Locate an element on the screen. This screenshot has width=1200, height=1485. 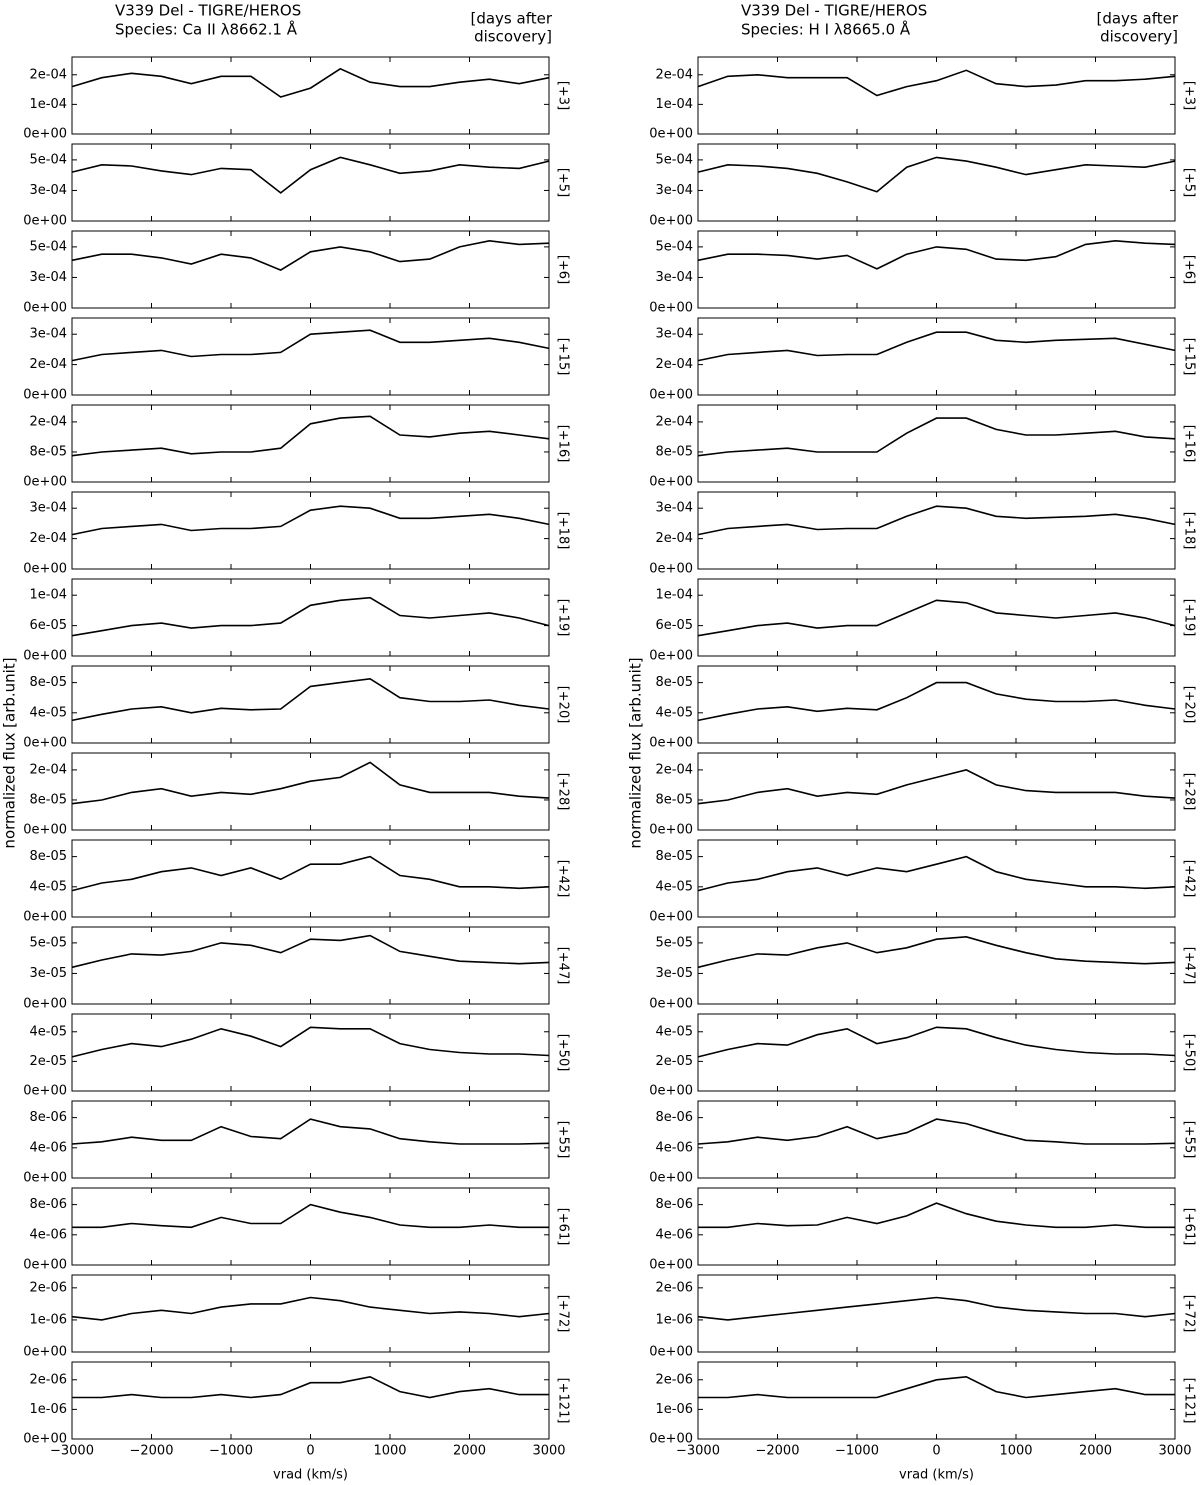
x-tick-label: −1000 is located at coordinates (857, 1451).